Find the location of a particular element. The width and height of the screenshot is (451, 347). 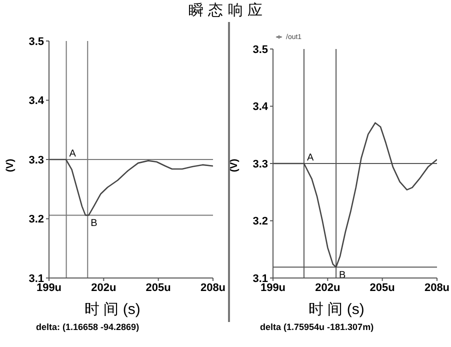

ref-line-label: B is located at coordinates (94, 224).